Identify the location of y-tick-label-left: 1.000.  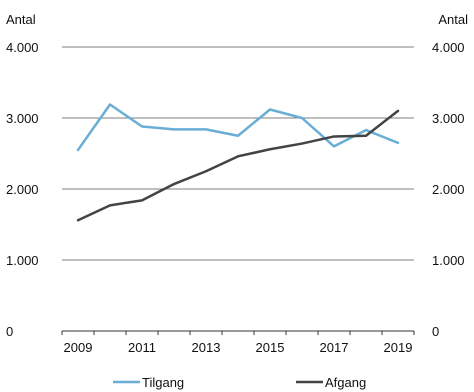
(22, 260).